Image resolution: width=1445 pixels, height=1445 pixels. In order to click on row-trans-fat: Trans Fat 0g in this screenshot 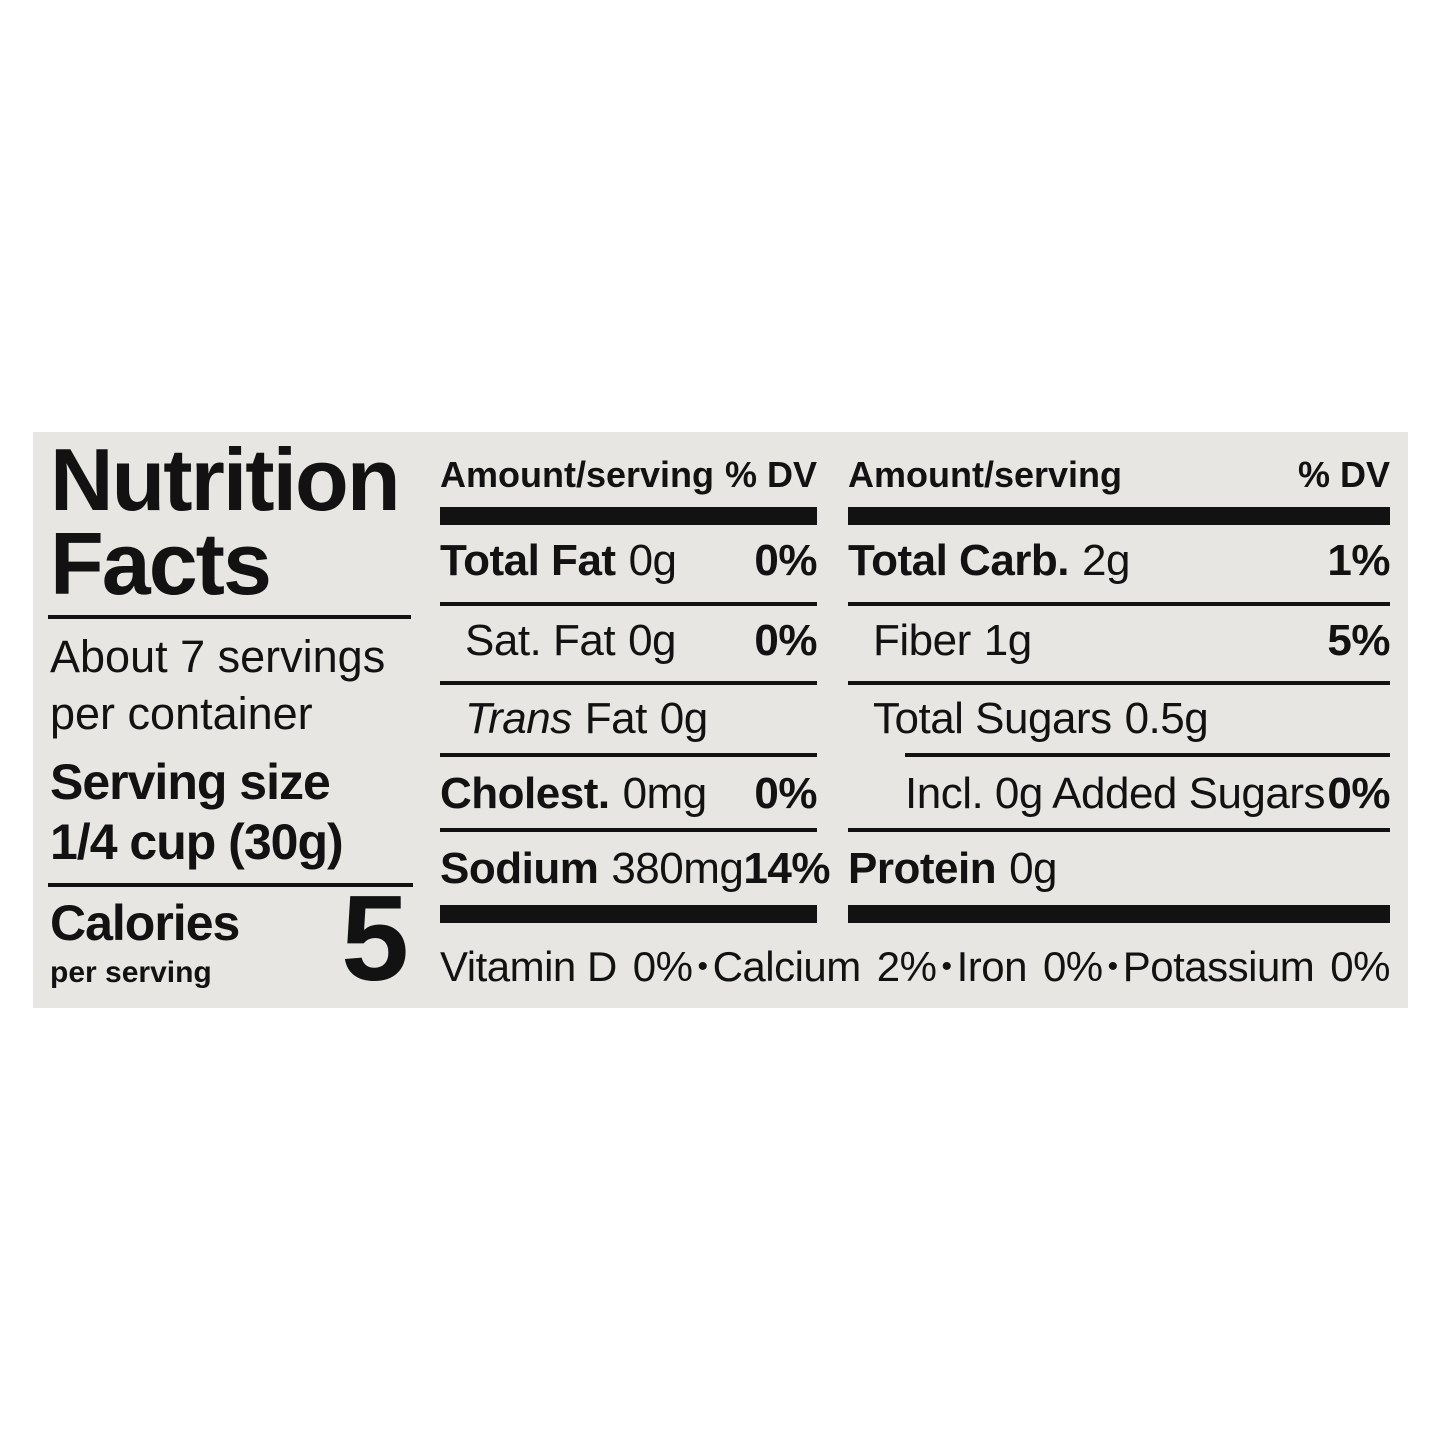, I will do `click(628, 719)`.